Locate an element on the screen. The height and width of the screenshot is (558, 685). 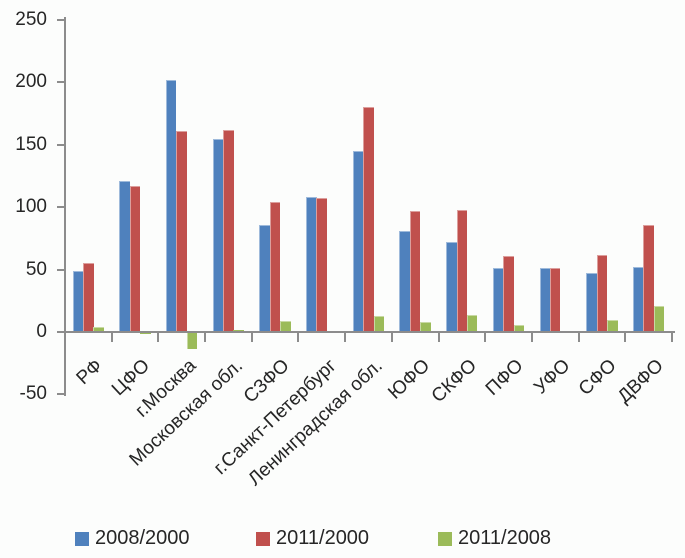
category-label: УФО is located at coordinates (551, 377).